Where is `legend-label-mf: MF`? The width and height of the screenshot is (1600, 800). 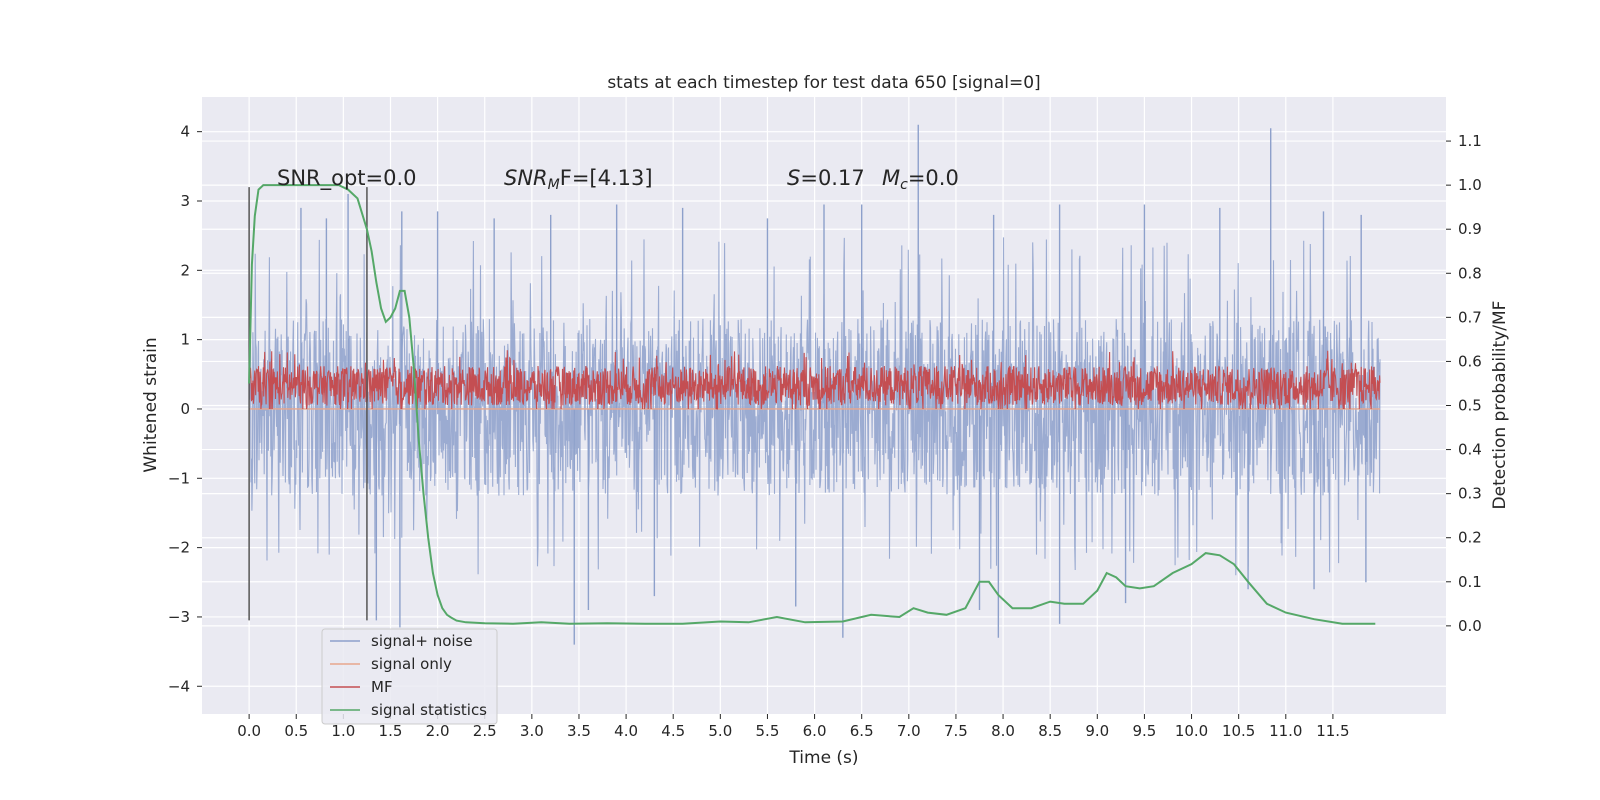
legend-label-mf: MF is located at coordinates (382, 687).